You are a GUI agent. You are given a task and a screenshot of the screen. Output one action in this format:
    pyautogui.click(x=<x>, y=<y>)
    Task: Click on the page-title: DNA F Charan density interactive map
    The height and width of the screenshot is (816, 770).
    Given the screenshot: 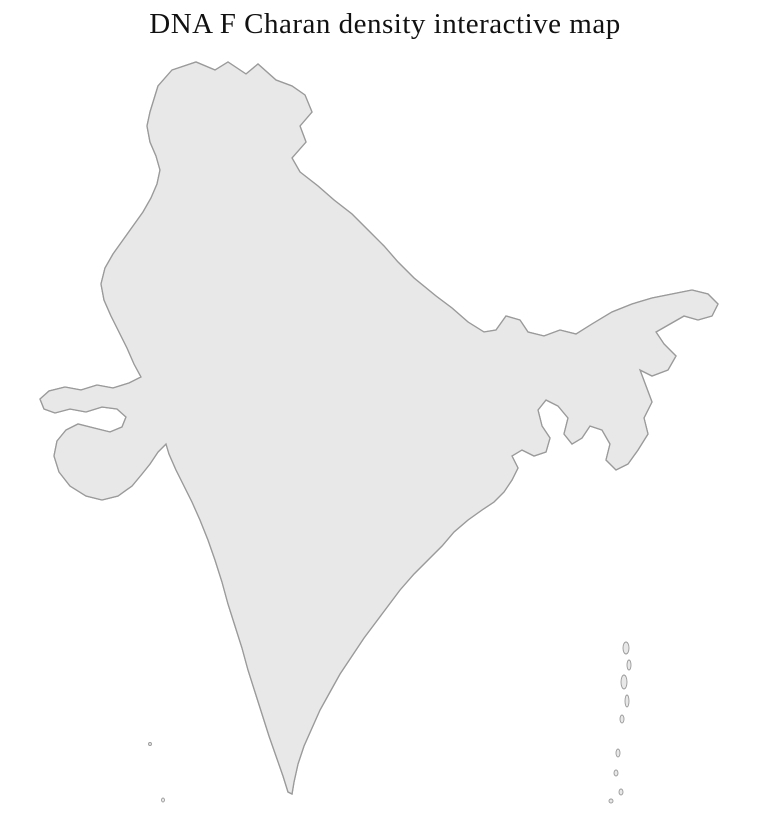 What is the action you would take?
    pyautogui.click(x=385, y=24)
    